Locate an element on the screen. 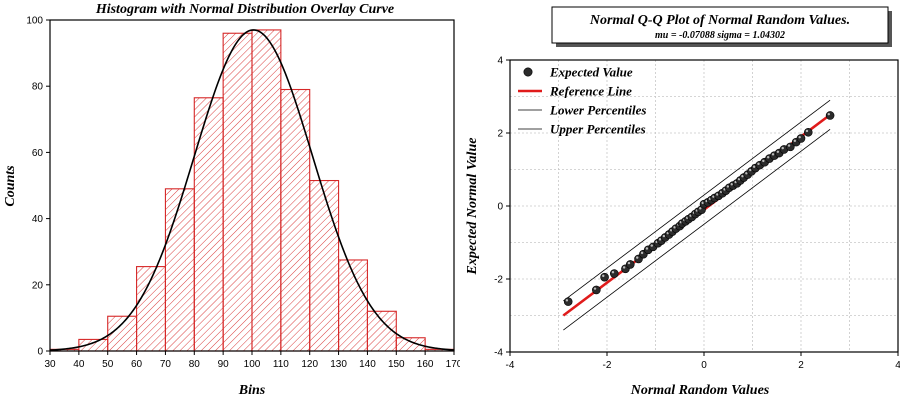 The width and height of the screenshot is (900, 400). histogram-x-tick-label: 120 is located at coordinates (309, 364).